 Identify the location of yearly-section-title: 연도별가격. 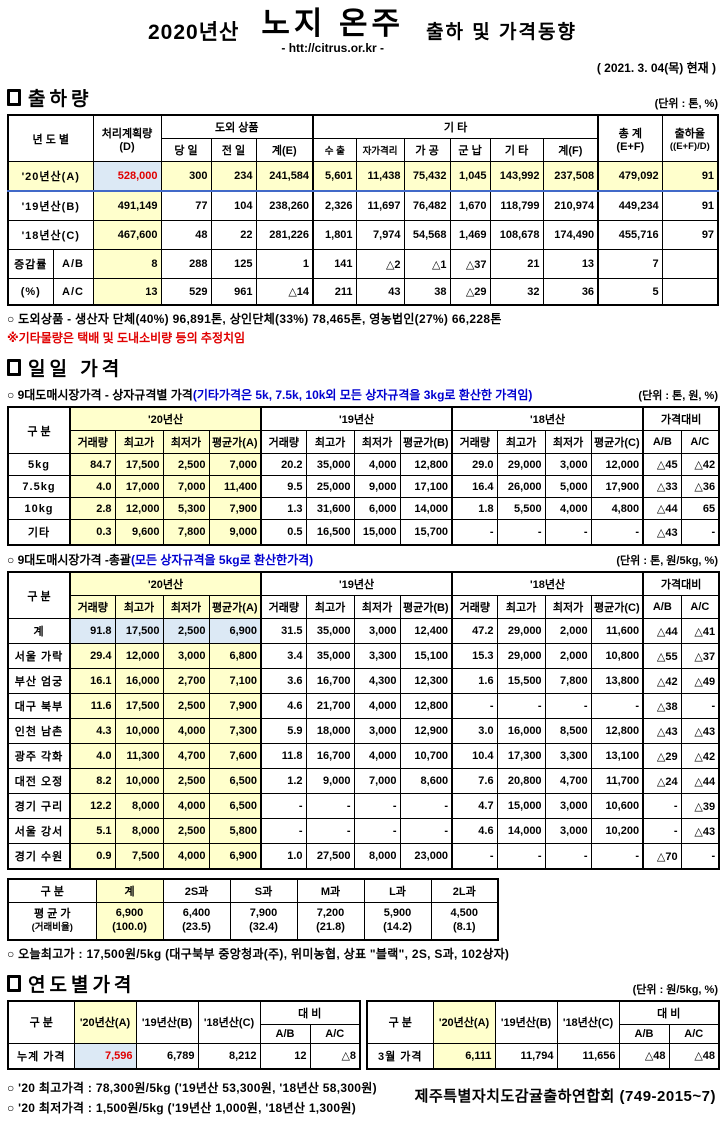
(71, 983).